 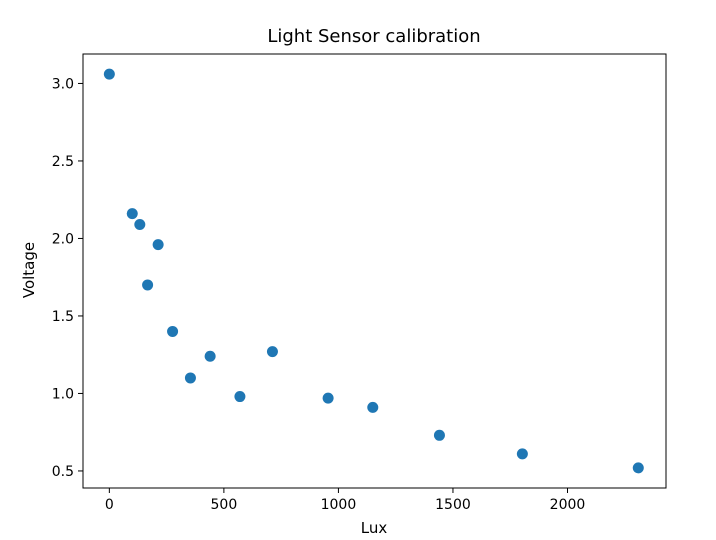 I want to click on x-tick-label: 1500, so click(x=453, y=505).